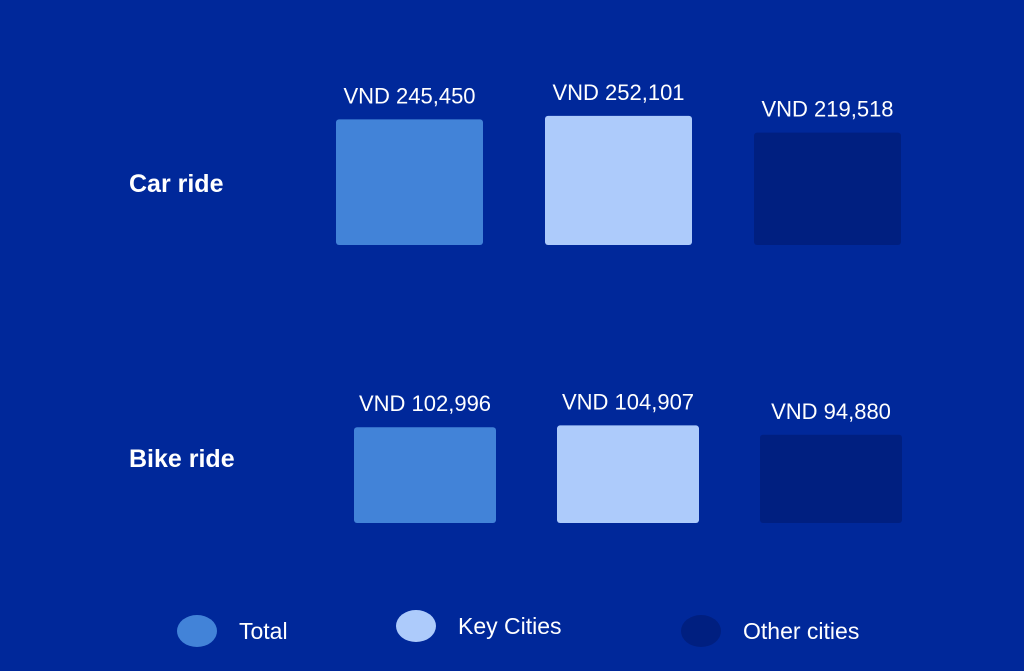 This screenshot has height=671, width=1024. I want to click on bar-car-ride-total, so click(409, 182).